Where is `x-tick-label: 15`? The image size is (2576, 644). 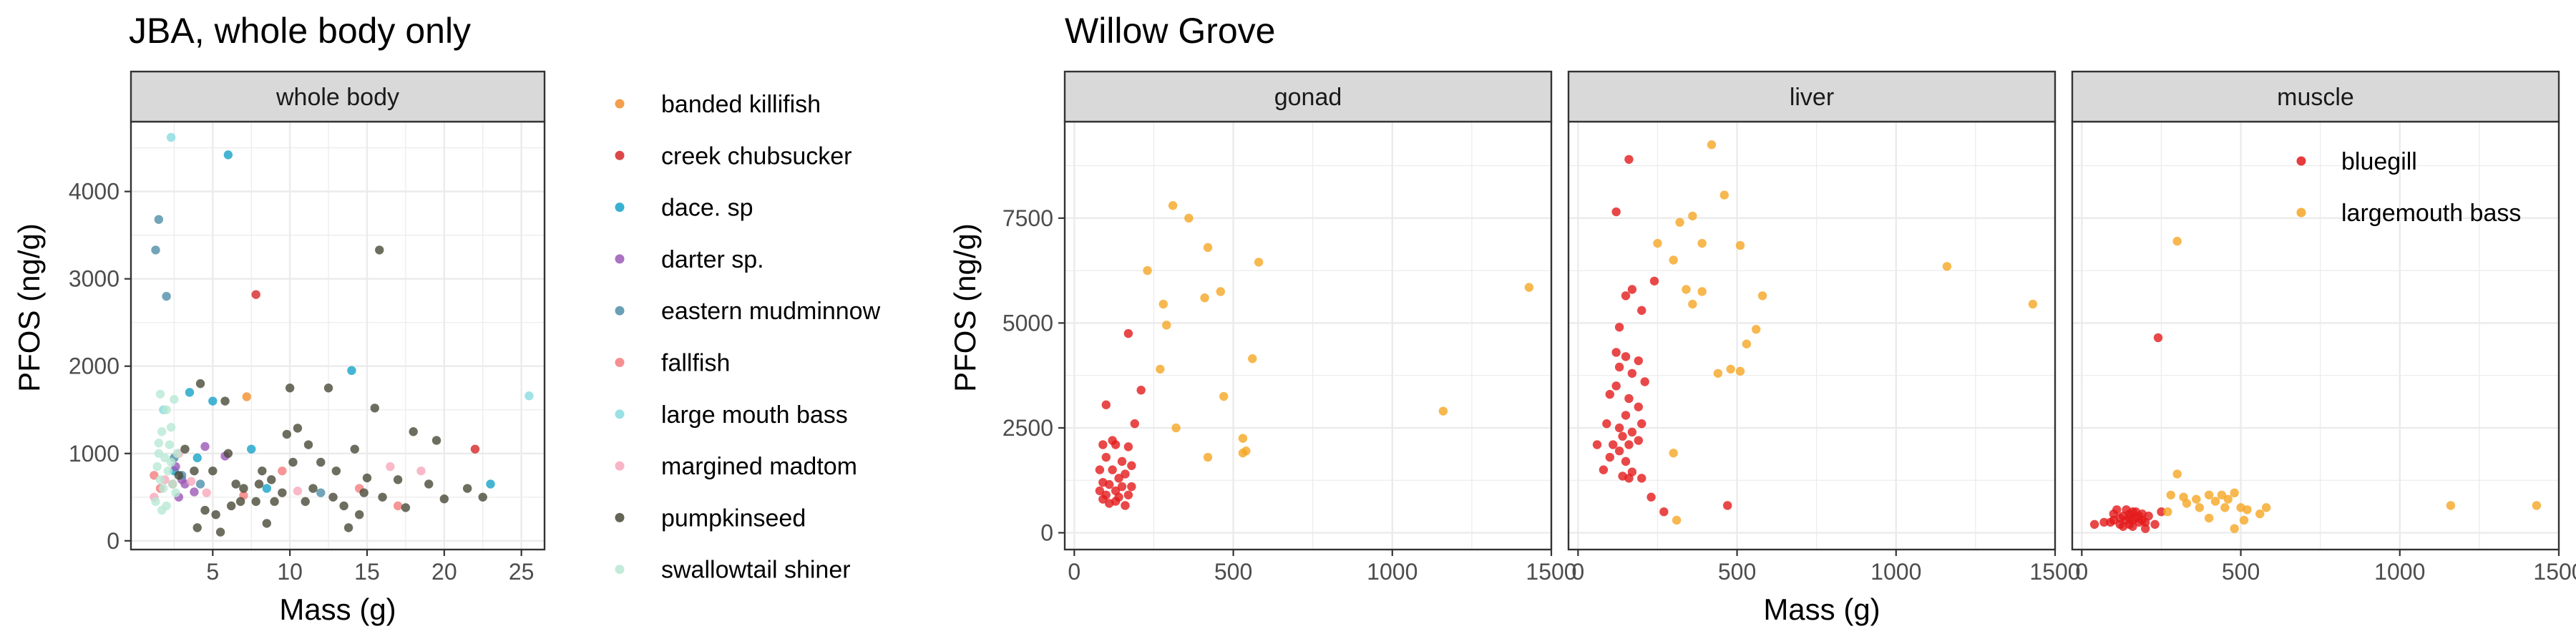 x-tick-label: 15 is located at coordinates (367, 572).